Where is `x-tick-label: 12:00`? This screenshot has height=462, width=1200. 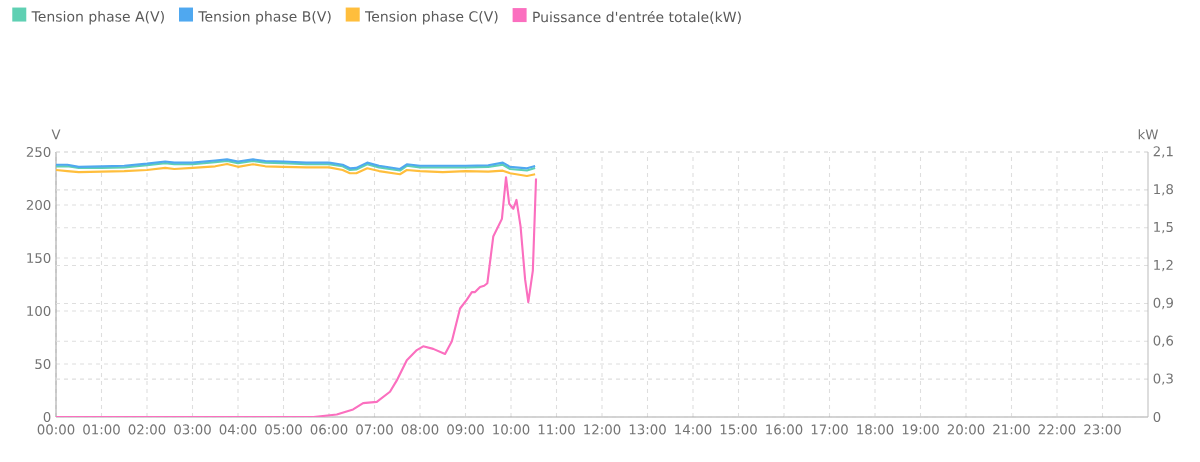
x-tick-label: 12:00 is located at coordinates (602, 429).